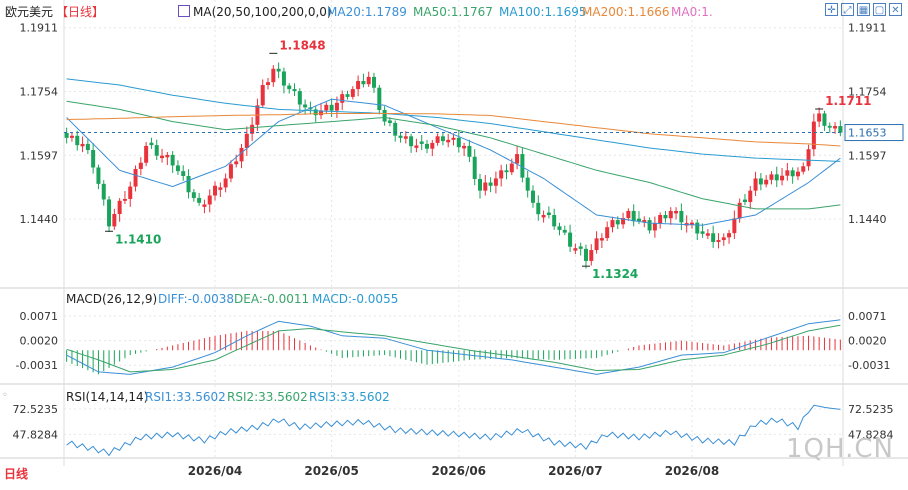 The width and height of the screenshot is (908, 490). What do you see at coordinates (847, 9) in the screenshot?
I see `expand-icon: ⤢` at bounding box center [847, 9].